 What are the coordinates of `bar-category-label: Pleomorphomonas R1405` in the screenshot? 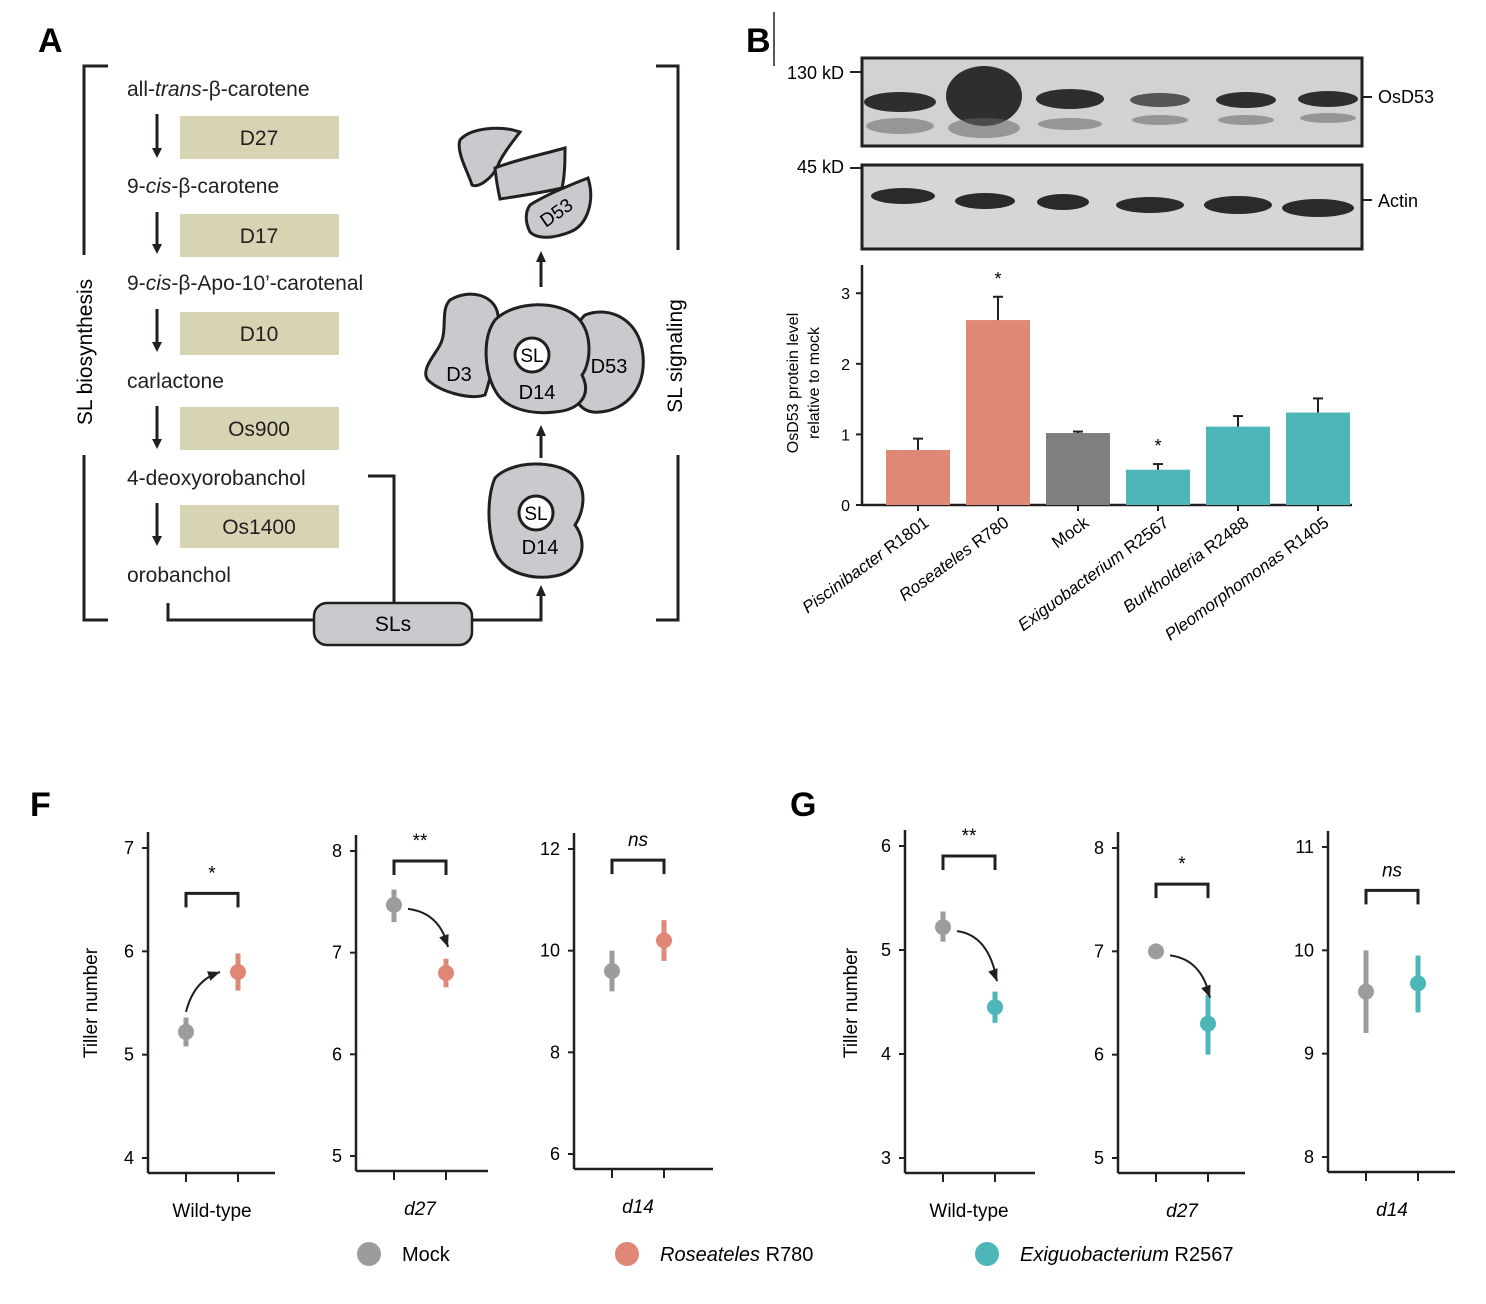 It's located at (1246, 578).